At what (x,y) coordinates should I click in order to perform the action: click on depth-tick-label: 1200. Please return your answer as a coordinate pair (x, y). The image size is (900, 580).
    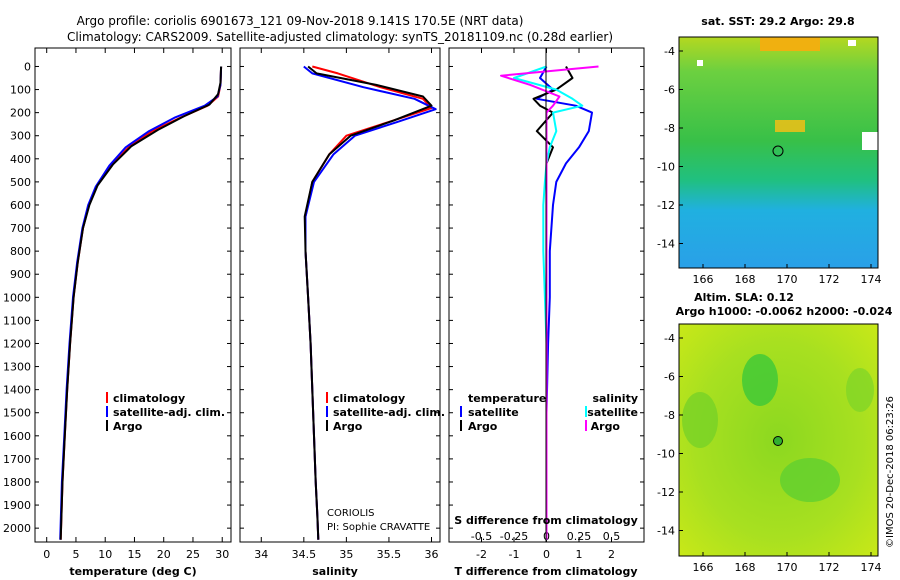
    Looking at the image, I should click on (17, 343).